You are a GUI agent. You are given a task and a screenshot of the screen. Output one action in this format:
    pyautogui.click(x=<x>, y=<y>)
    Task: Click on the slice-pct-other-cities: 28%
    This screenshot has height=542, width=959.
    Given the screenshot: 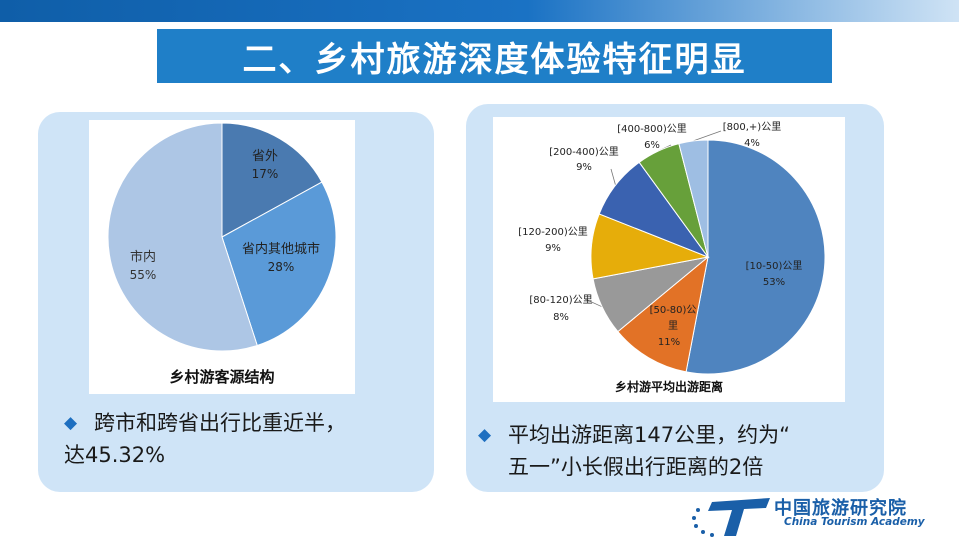 What is the action you would take?
    pyautogui.click(x=281, y=267)
    